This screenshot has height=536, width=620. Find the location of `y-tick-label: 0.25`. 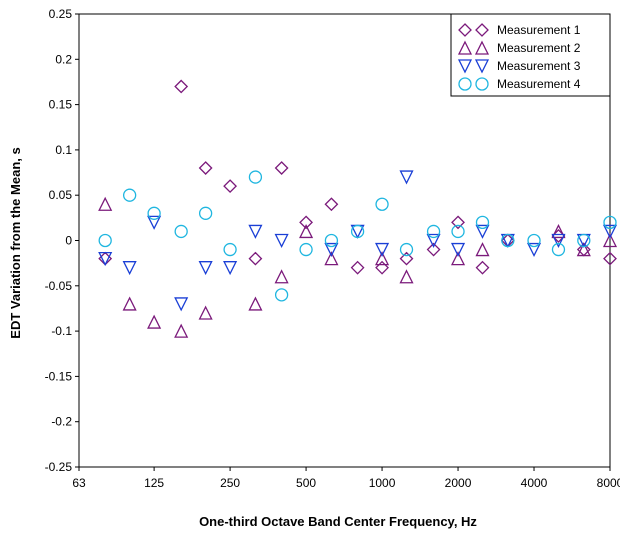

y-tick-label: 0.25 is located at coordinates (61, 14).